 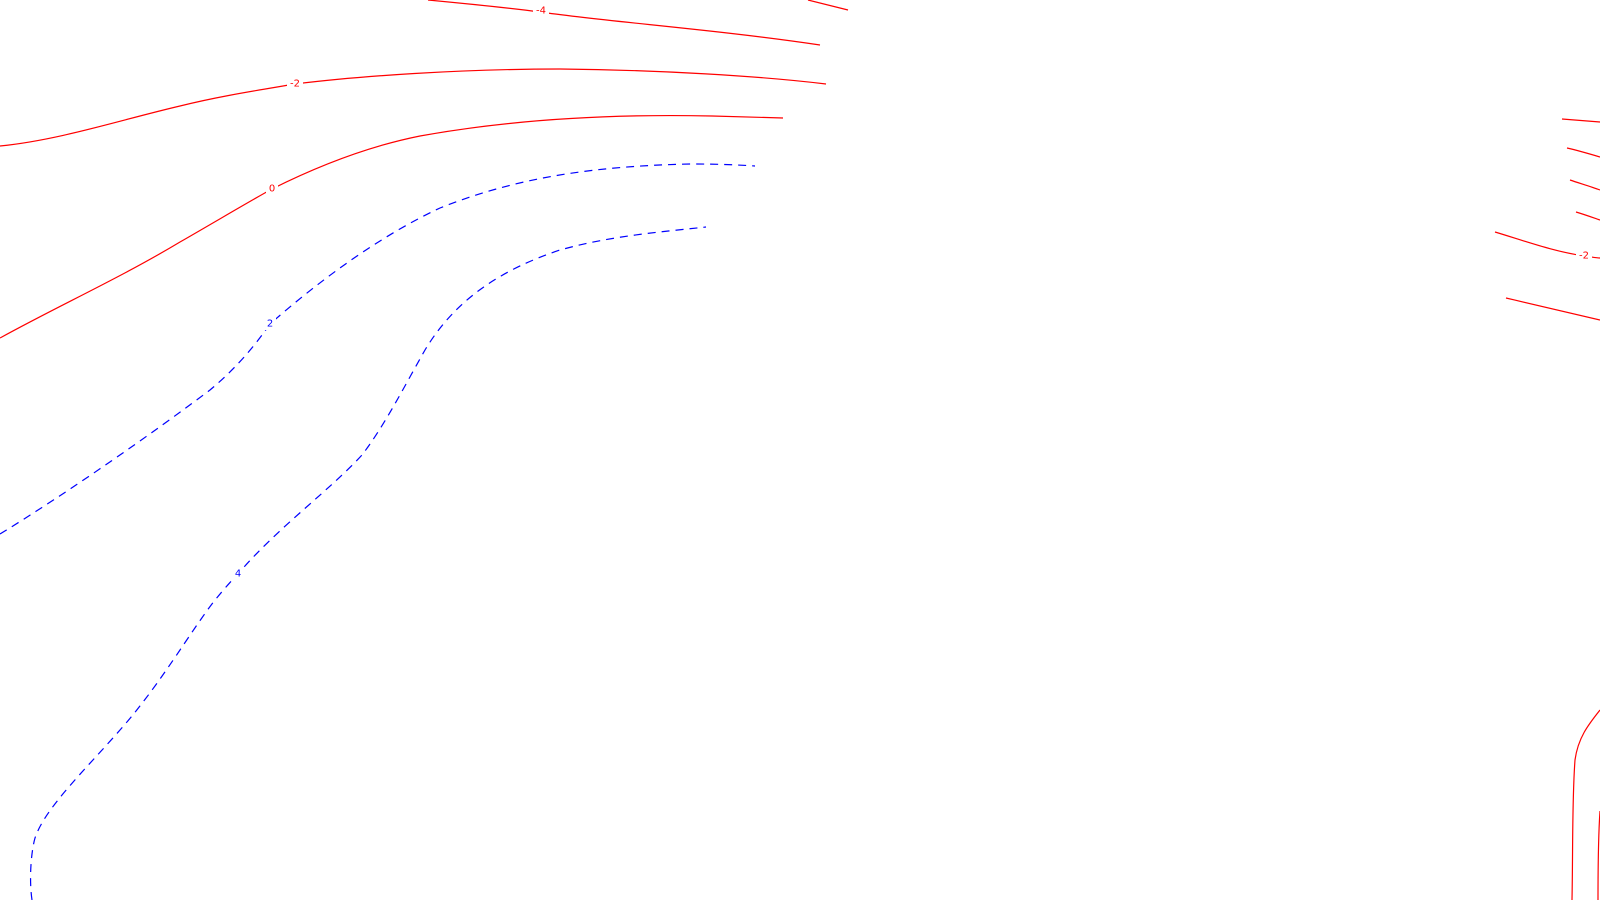 I want to click on contour-label-zero: 0, so click(x=272, y=189).